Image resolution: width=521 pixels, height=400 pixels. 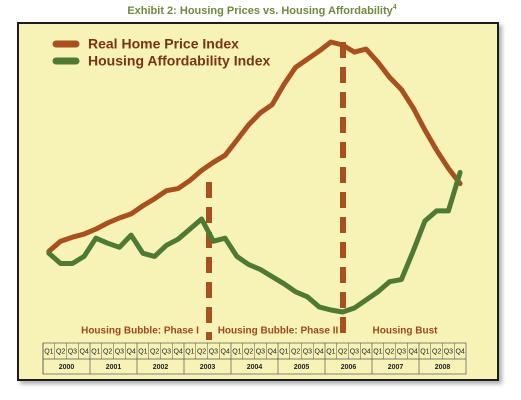 What do you see at coordinates (114, 367) in the screenshot?
I see `year-label: 2001` at bounding box center [114, 367].